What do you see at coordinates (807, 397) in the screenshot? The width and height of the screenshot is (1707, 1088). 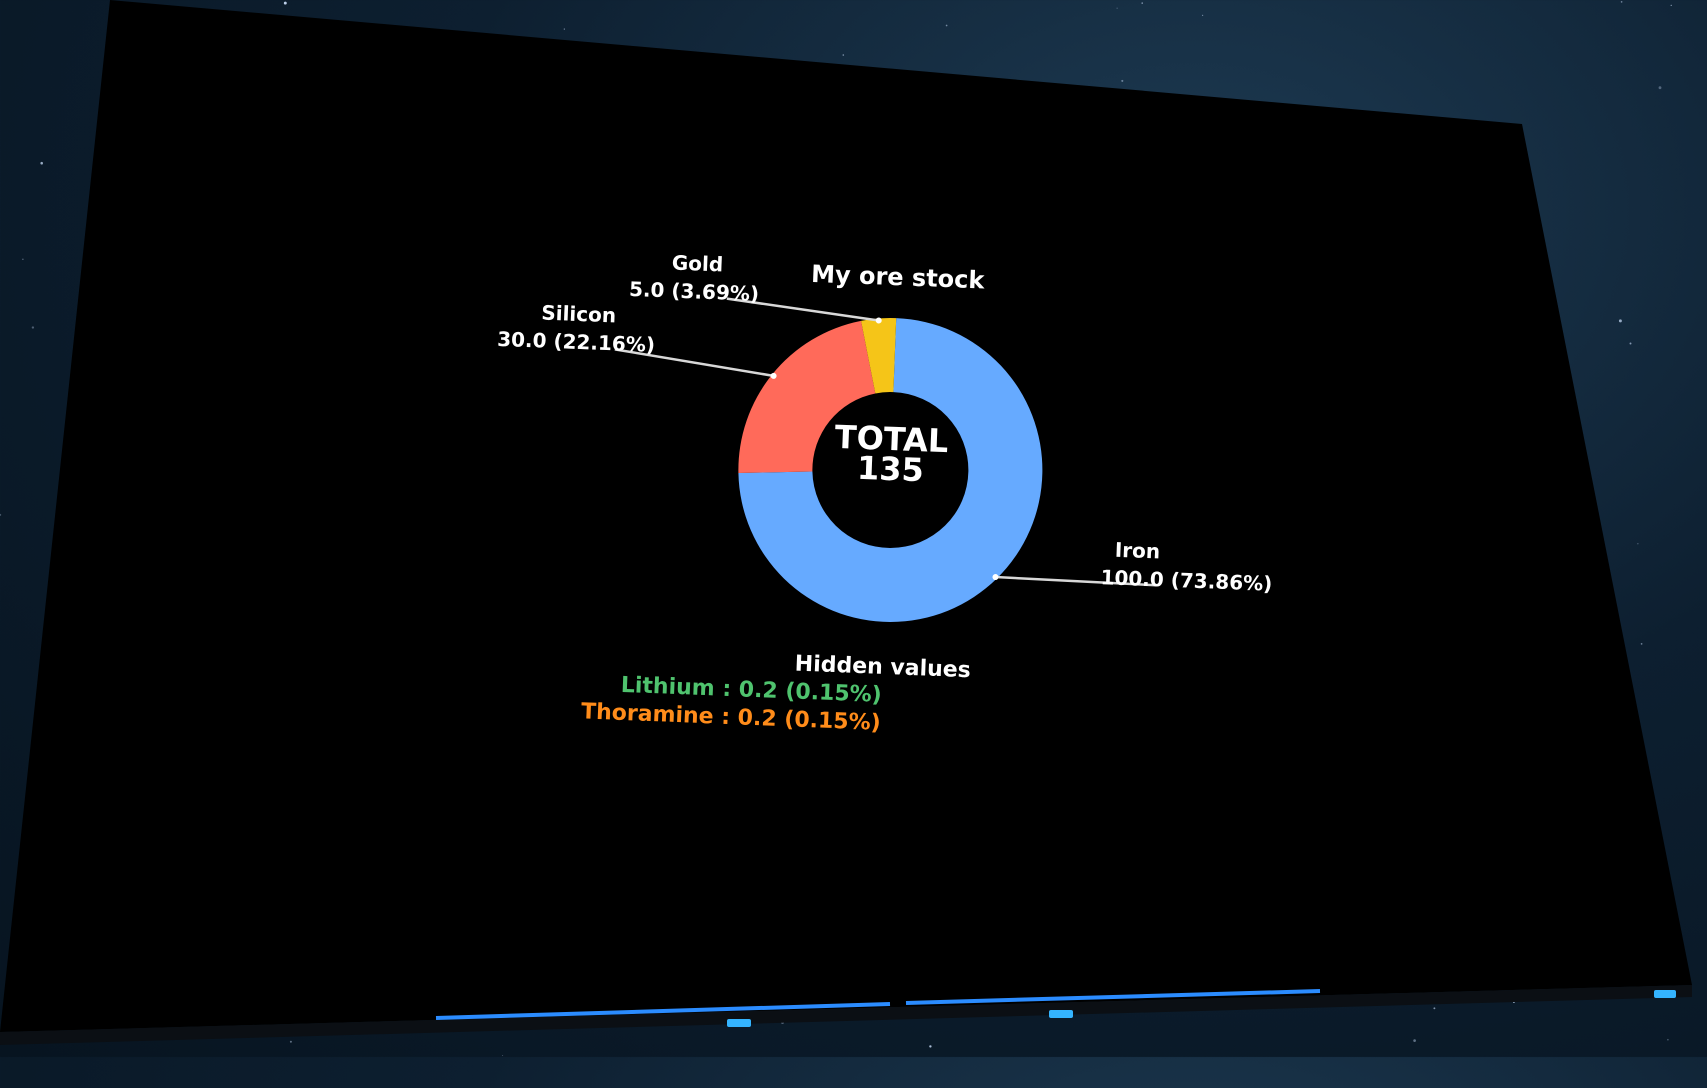 I see `slice-silicon` at bounding box center [807, 397].